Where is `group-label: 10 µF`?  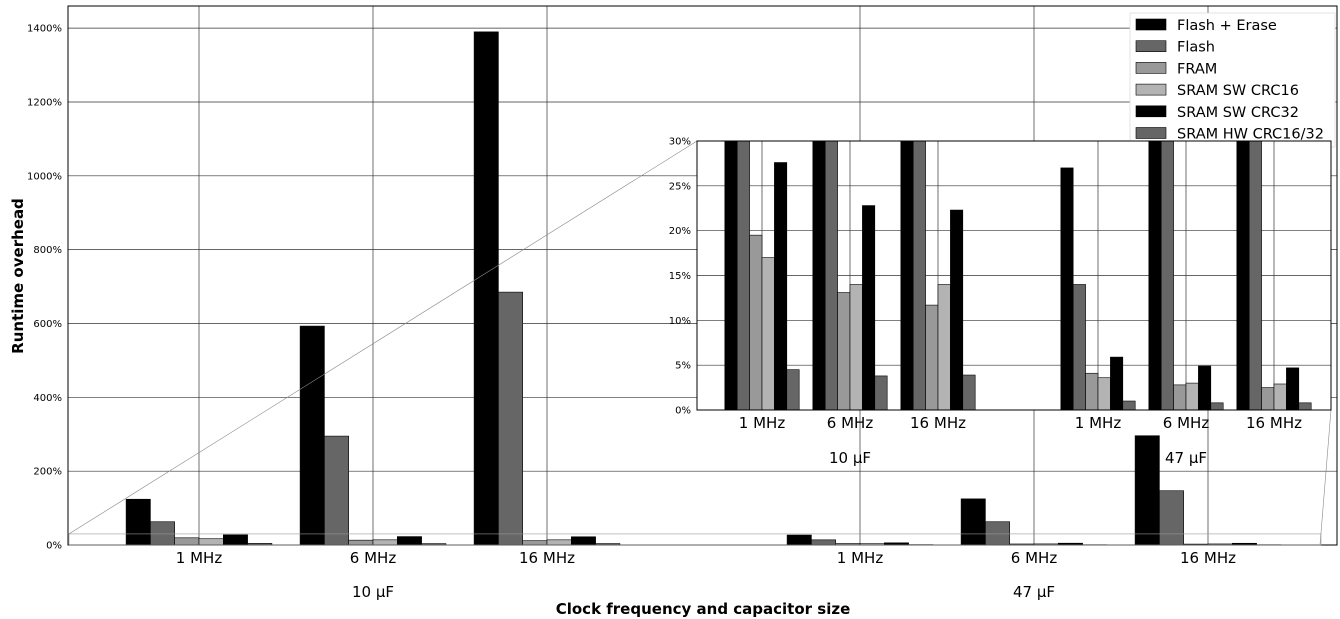 group-label: 10 µF is located at coordinates (373, 592).